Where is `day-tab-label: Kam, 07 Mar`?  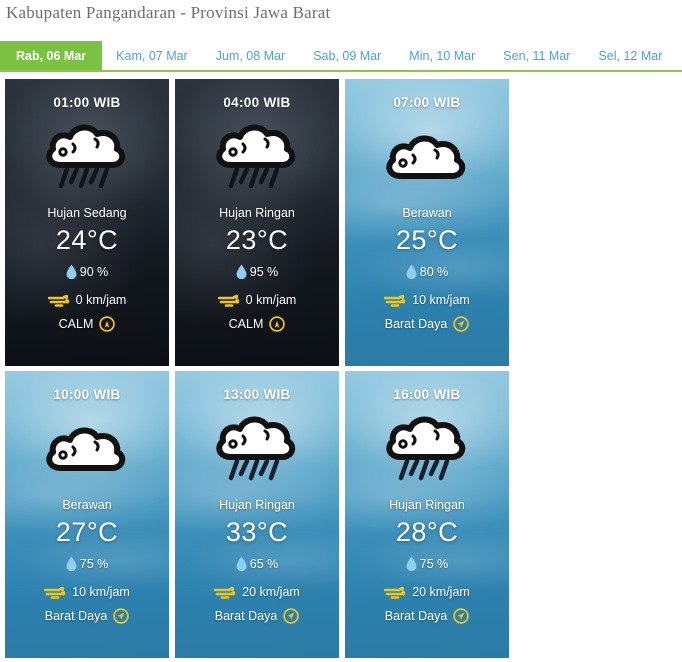
day-tab-label: Kam, 07 Mar is located at coordinates (152, 55).